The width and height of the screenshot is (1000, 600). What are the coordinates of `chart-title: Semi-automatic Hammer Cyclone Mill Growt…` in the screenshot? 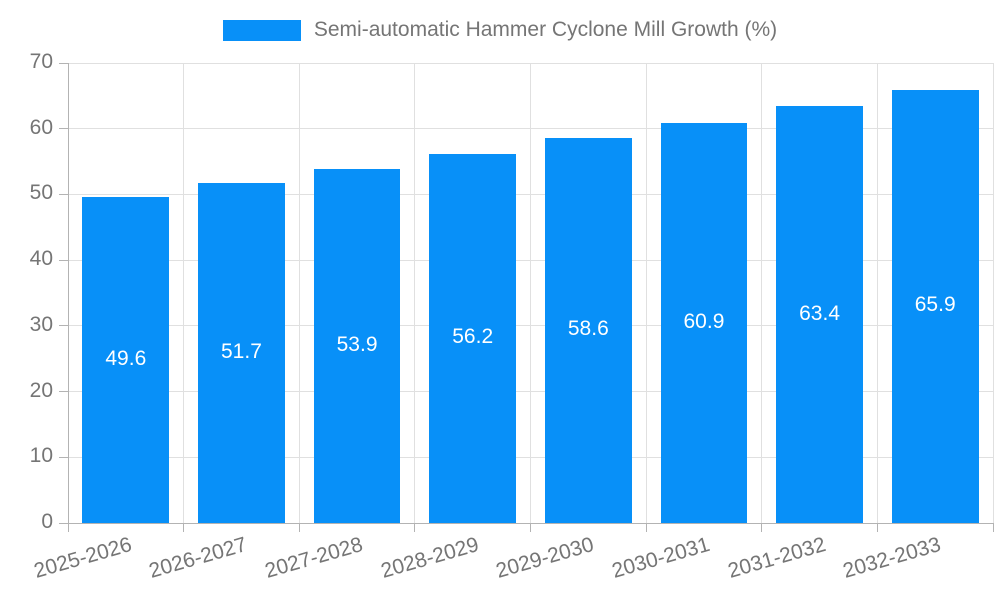 It's located at (545, 29).